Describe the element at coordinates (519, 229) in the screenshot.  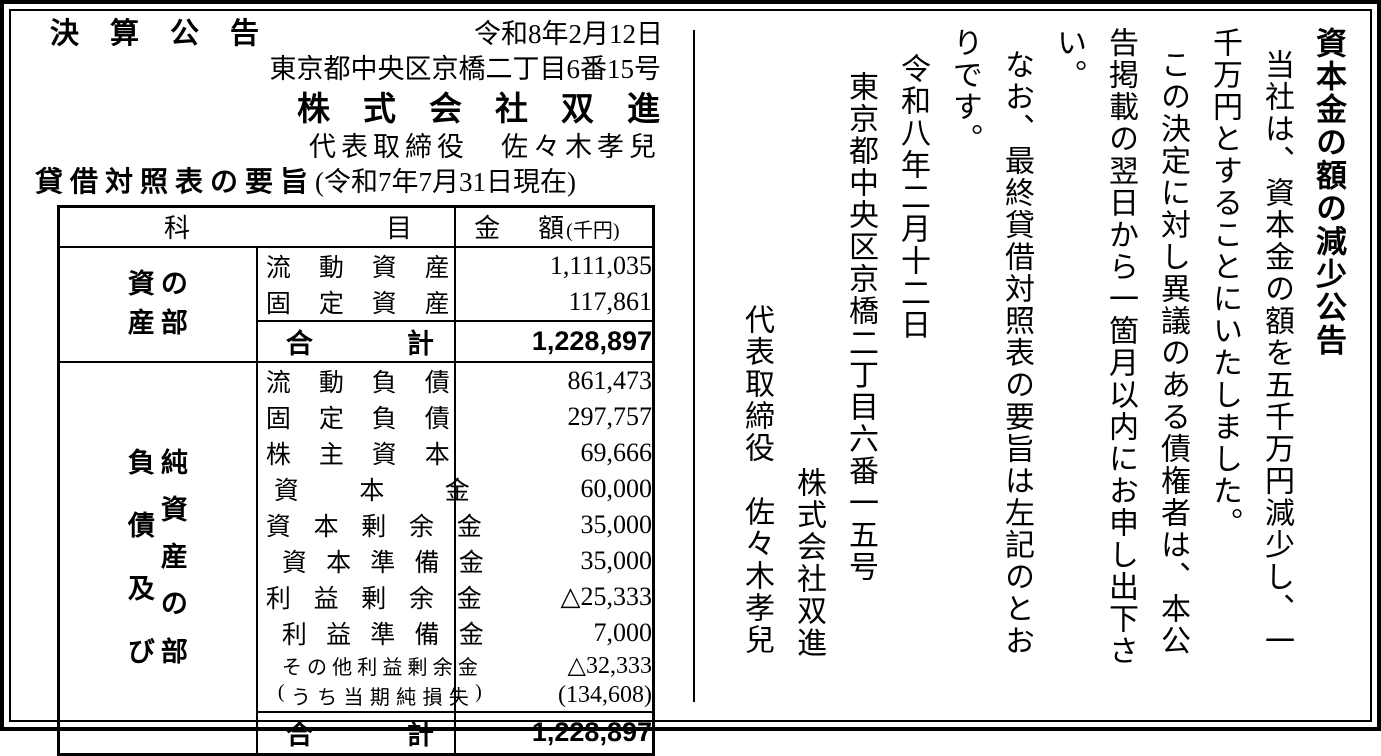
I see `header-amount-label: 金額` at that location.